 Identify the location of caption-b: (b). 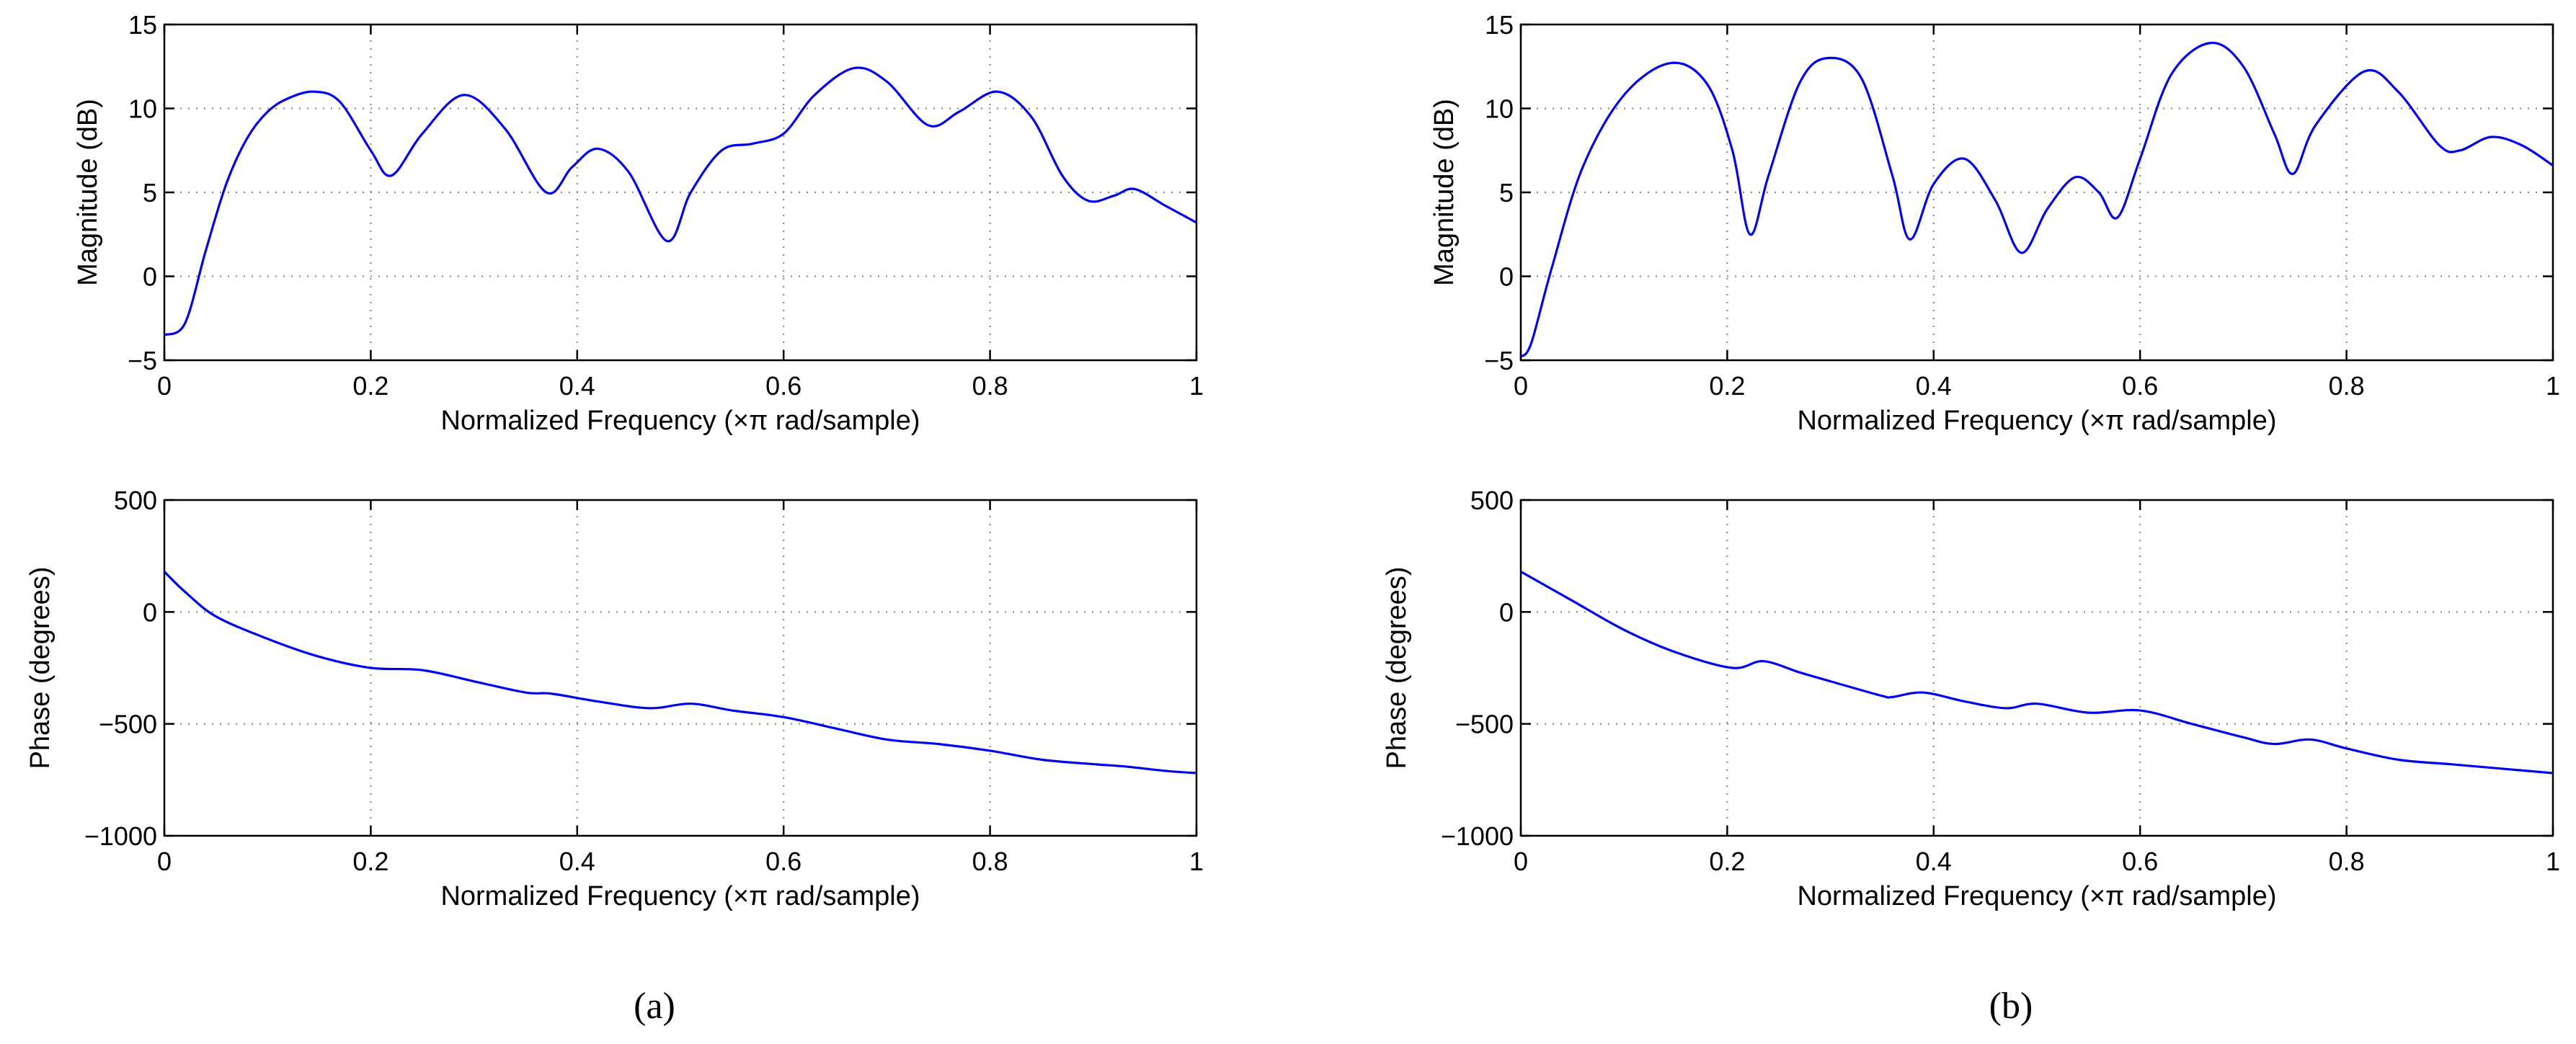
(2011, 1006).